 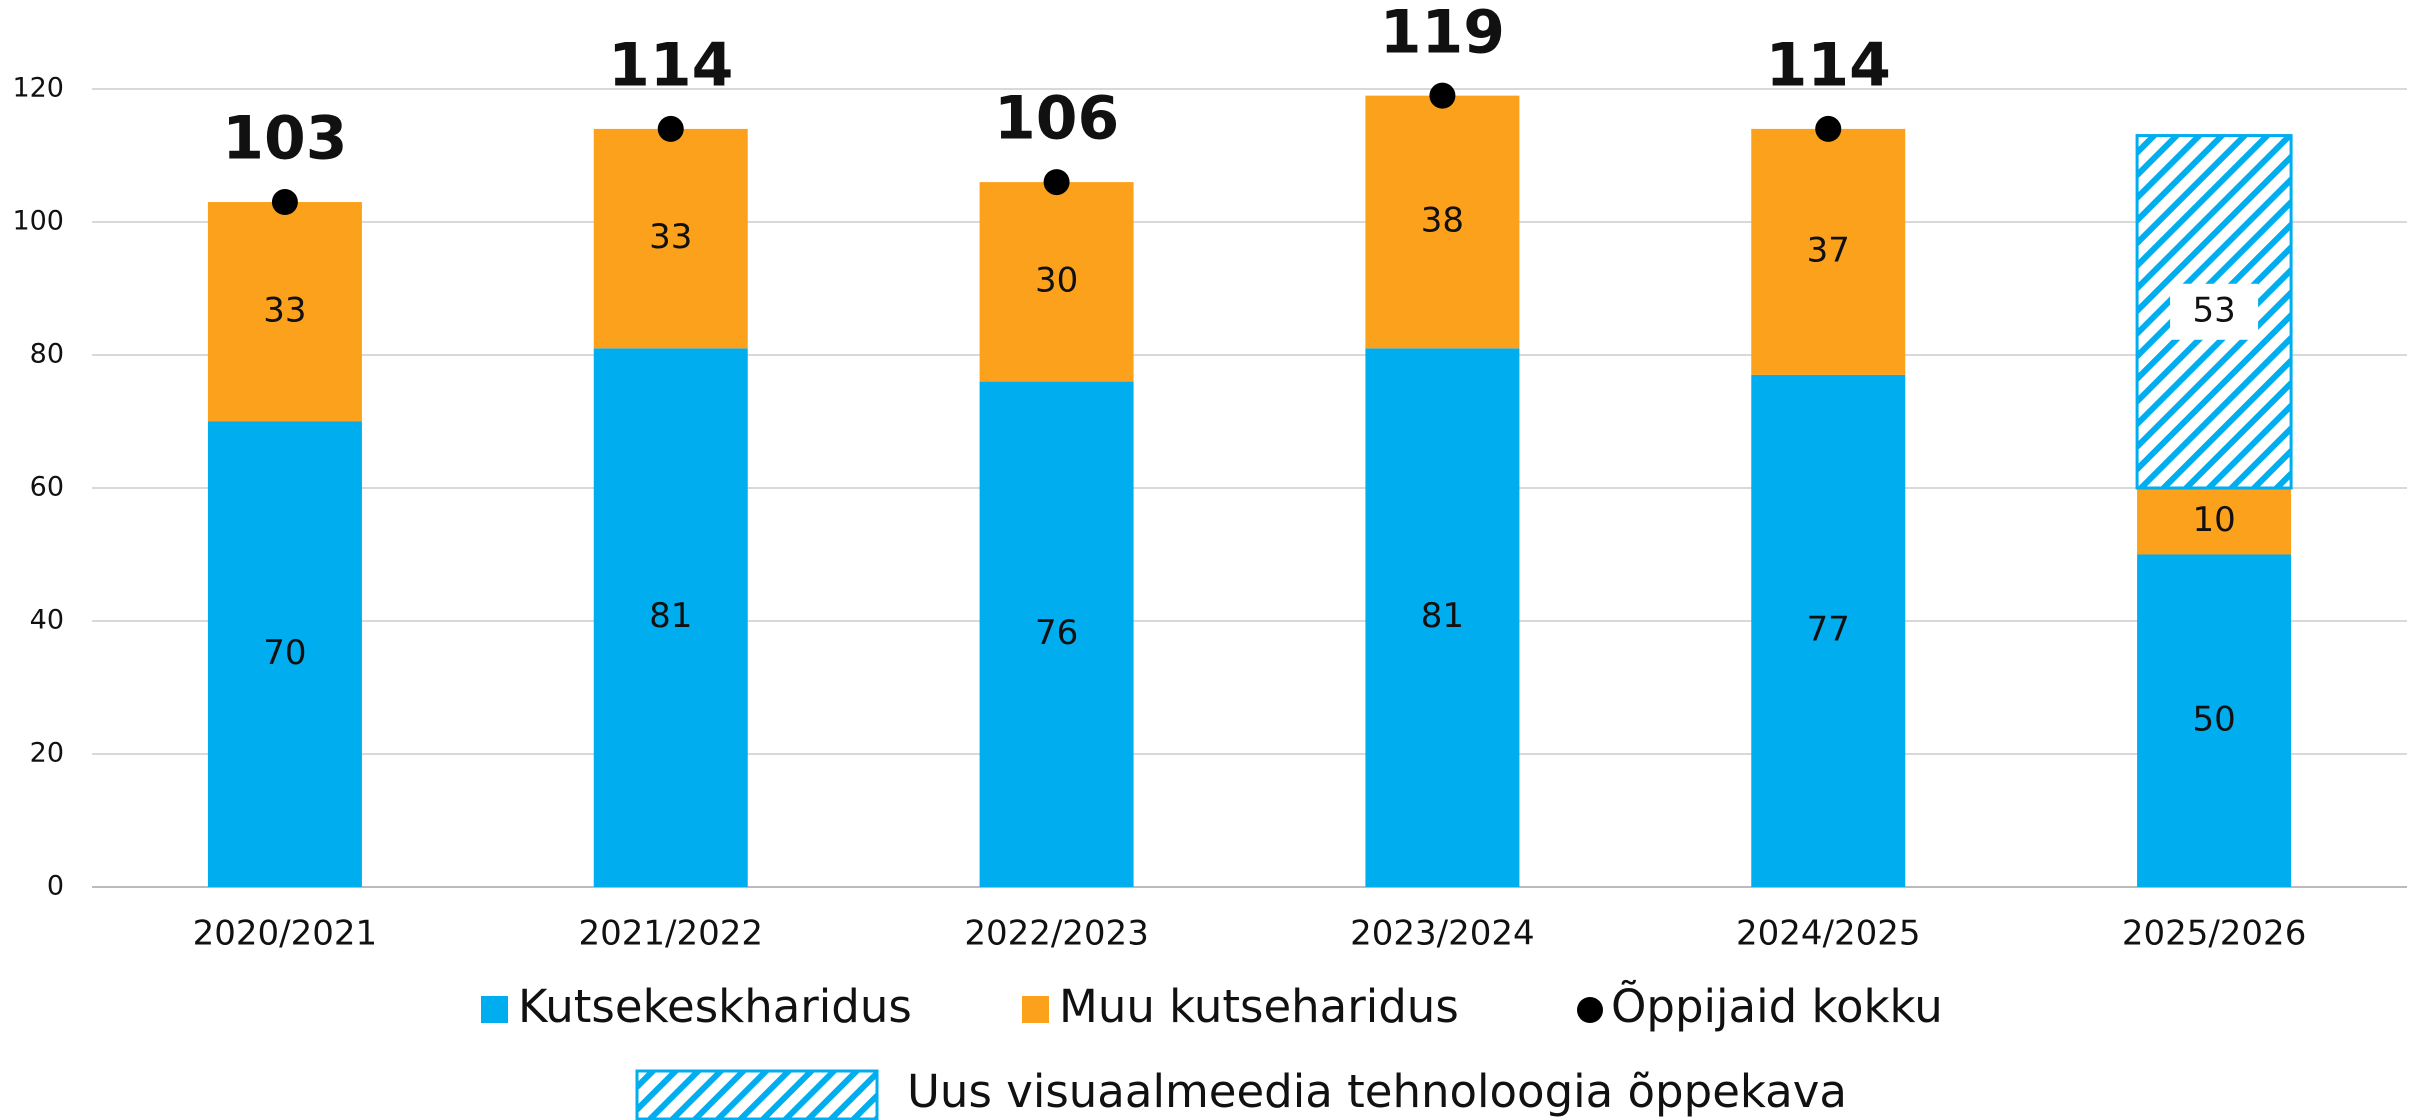 I want to click on total-label: 106, so click(x=1056, y=119).